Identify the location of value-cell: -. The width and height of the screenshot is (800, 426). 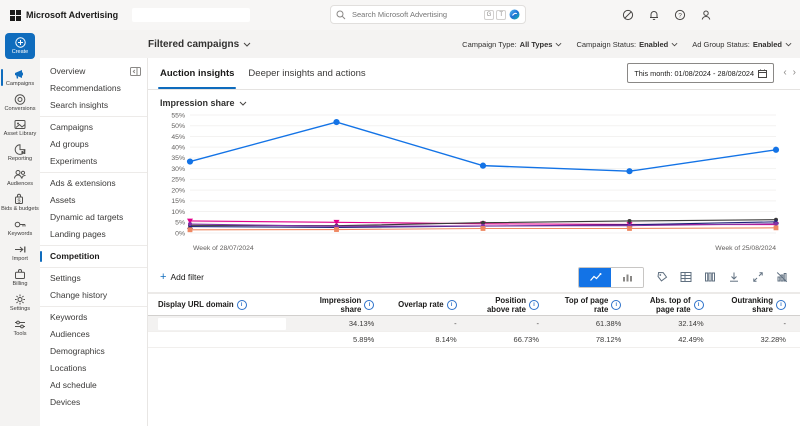
(537, 323).